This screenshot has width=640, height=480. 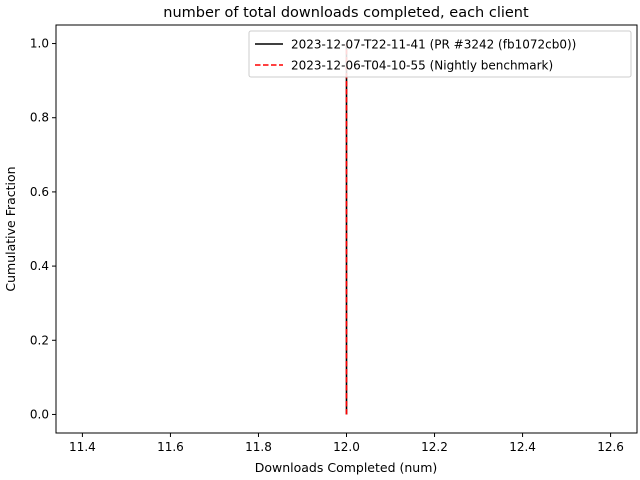 I want to click on y-tick-label: 0.6, so click(x=39, y=192).